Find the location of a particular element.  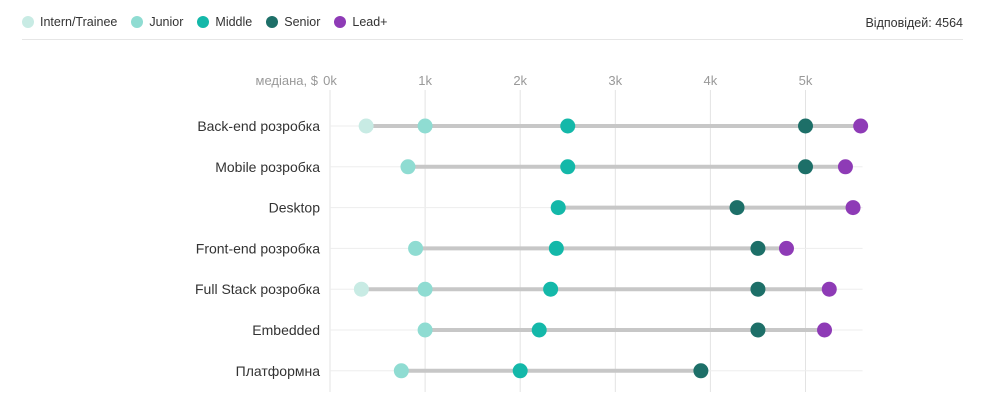

category-label: Full Stack розробка is located at coordinates (257, 289).